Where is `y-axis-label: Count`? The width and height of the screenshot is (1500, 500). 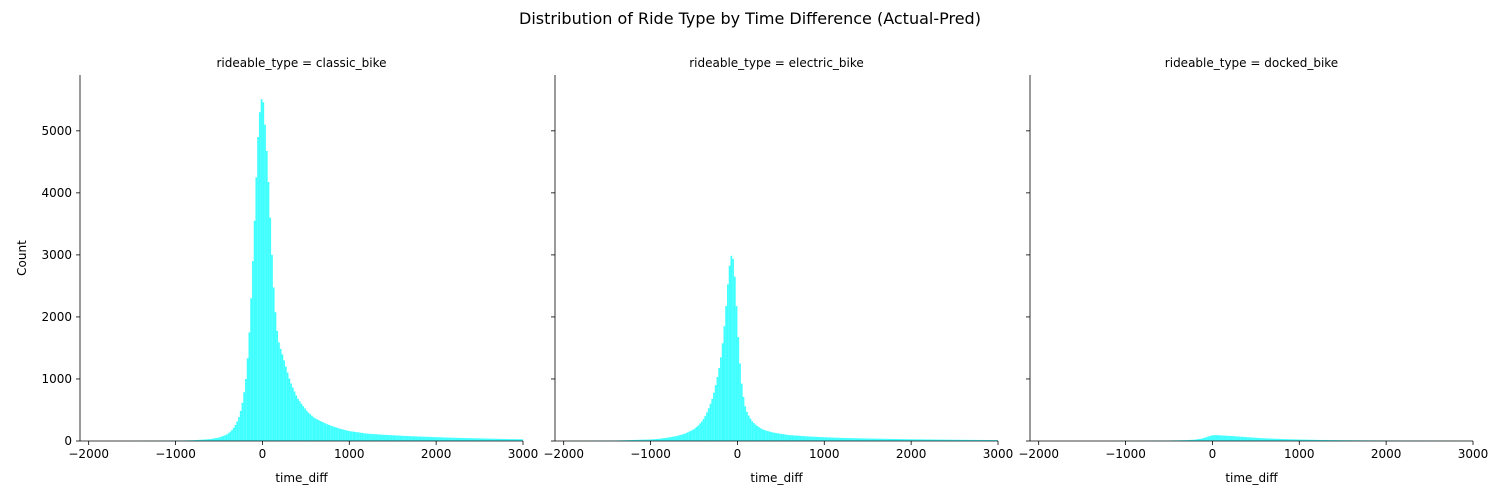
y-axis-label: Count is located at coordinates (22, 258).